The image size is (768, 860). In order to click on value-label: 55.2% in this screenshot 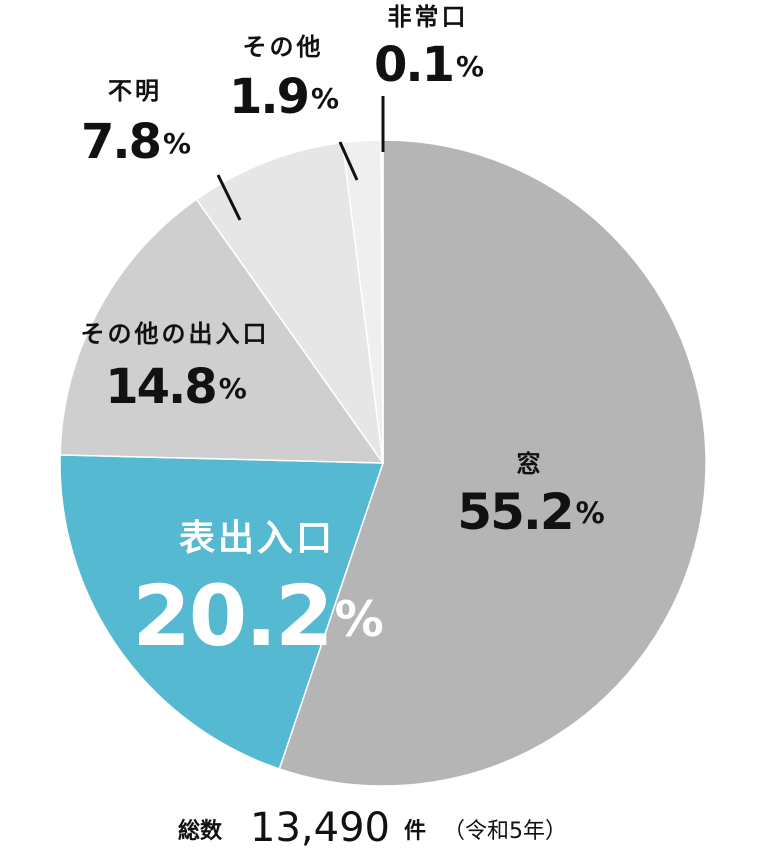, I will do `click(530, 512)`.